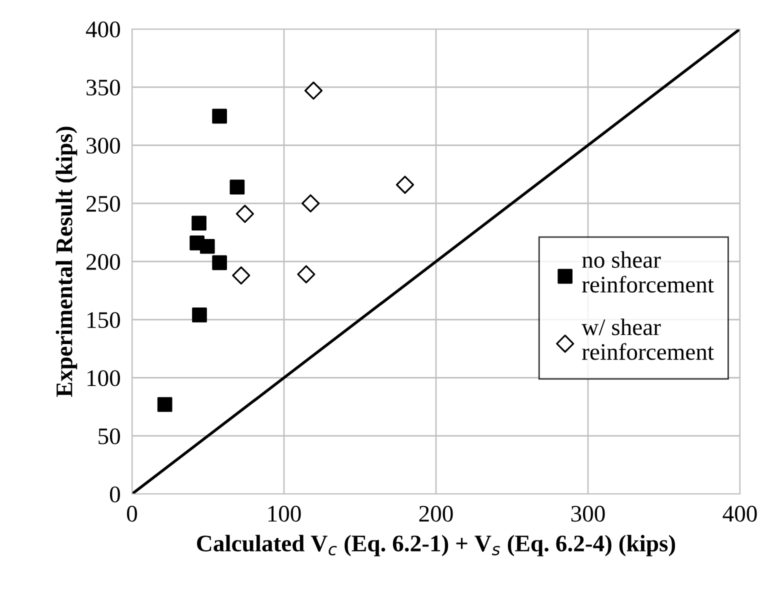 This screenshot has width=767, height=598. I want to click on x-tick-label: 100, so click(284, 514).